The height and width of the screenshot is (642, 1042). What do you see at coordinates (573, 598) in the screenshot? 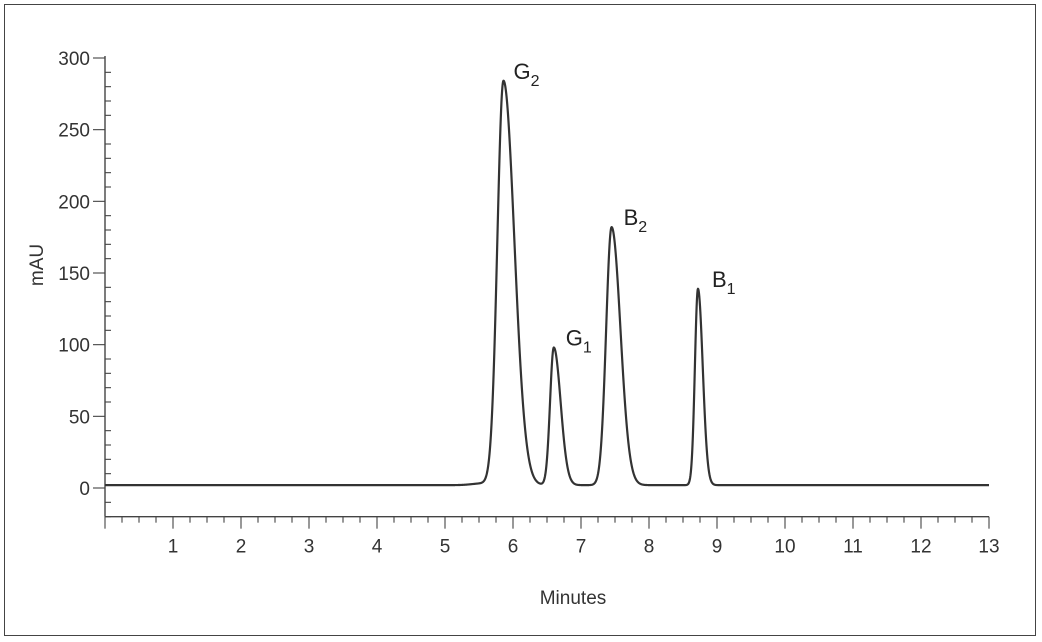
I see `x-axis-title: Minutes` at bounding box center [573, 598].